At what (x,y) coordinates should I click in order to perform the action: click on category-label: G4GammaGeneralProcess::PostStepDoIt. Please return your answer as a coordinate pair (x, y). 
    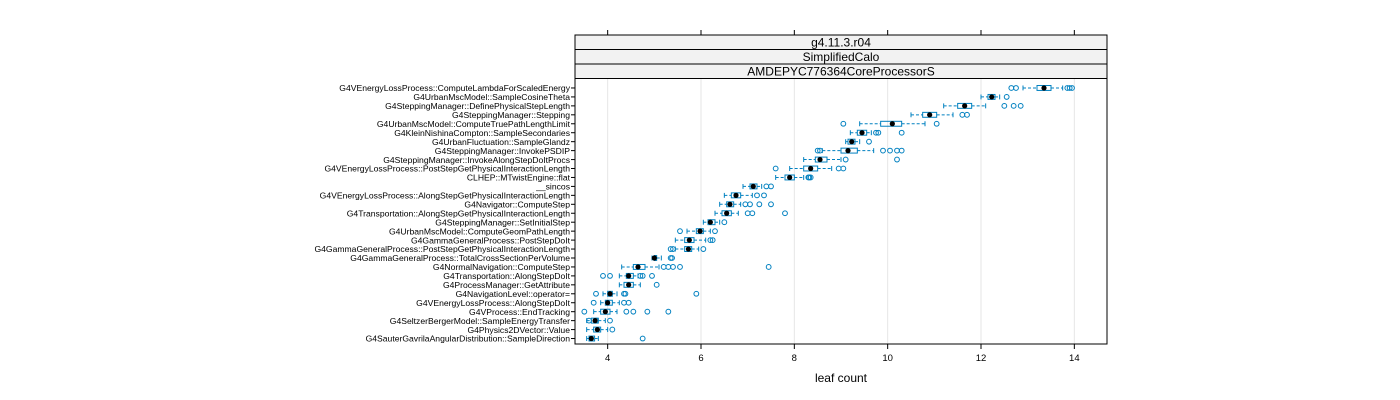
    Looking at the image, I should click on (491, 240).